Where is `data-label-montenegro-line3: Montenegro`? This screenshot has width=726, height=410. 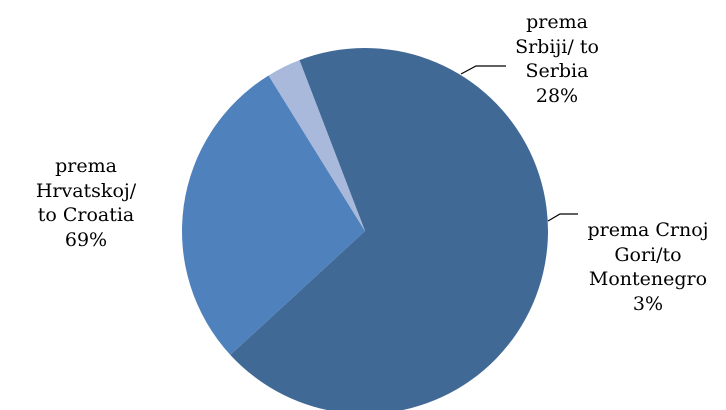
data-label-montenegro-line3: Montenegro is located at coordinates (648, 279).